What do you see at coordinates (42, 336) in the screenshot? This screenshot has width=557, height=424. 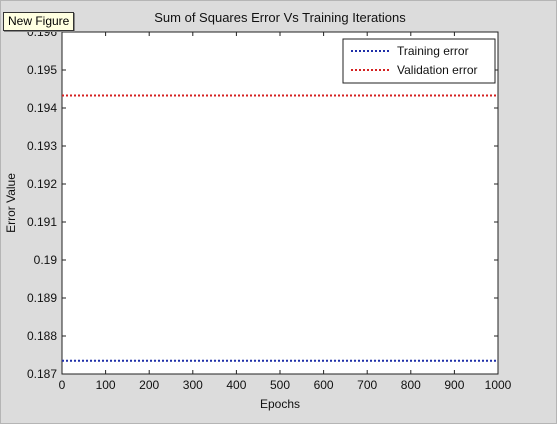 I see `y-tick-label: 0.188` at bounding box center [42, 336].